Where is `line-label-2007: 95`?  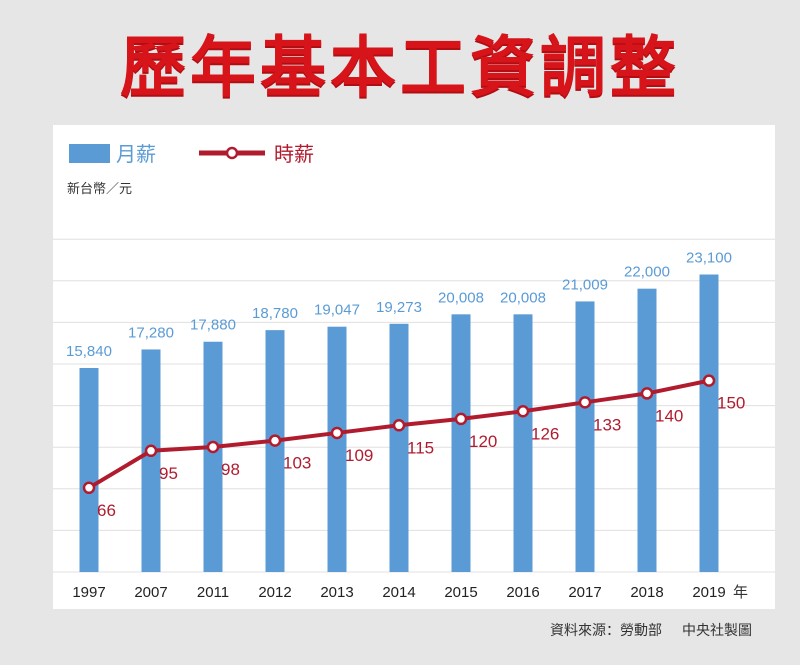 line-label-2007: 95 is located at coordinates (168, 473).